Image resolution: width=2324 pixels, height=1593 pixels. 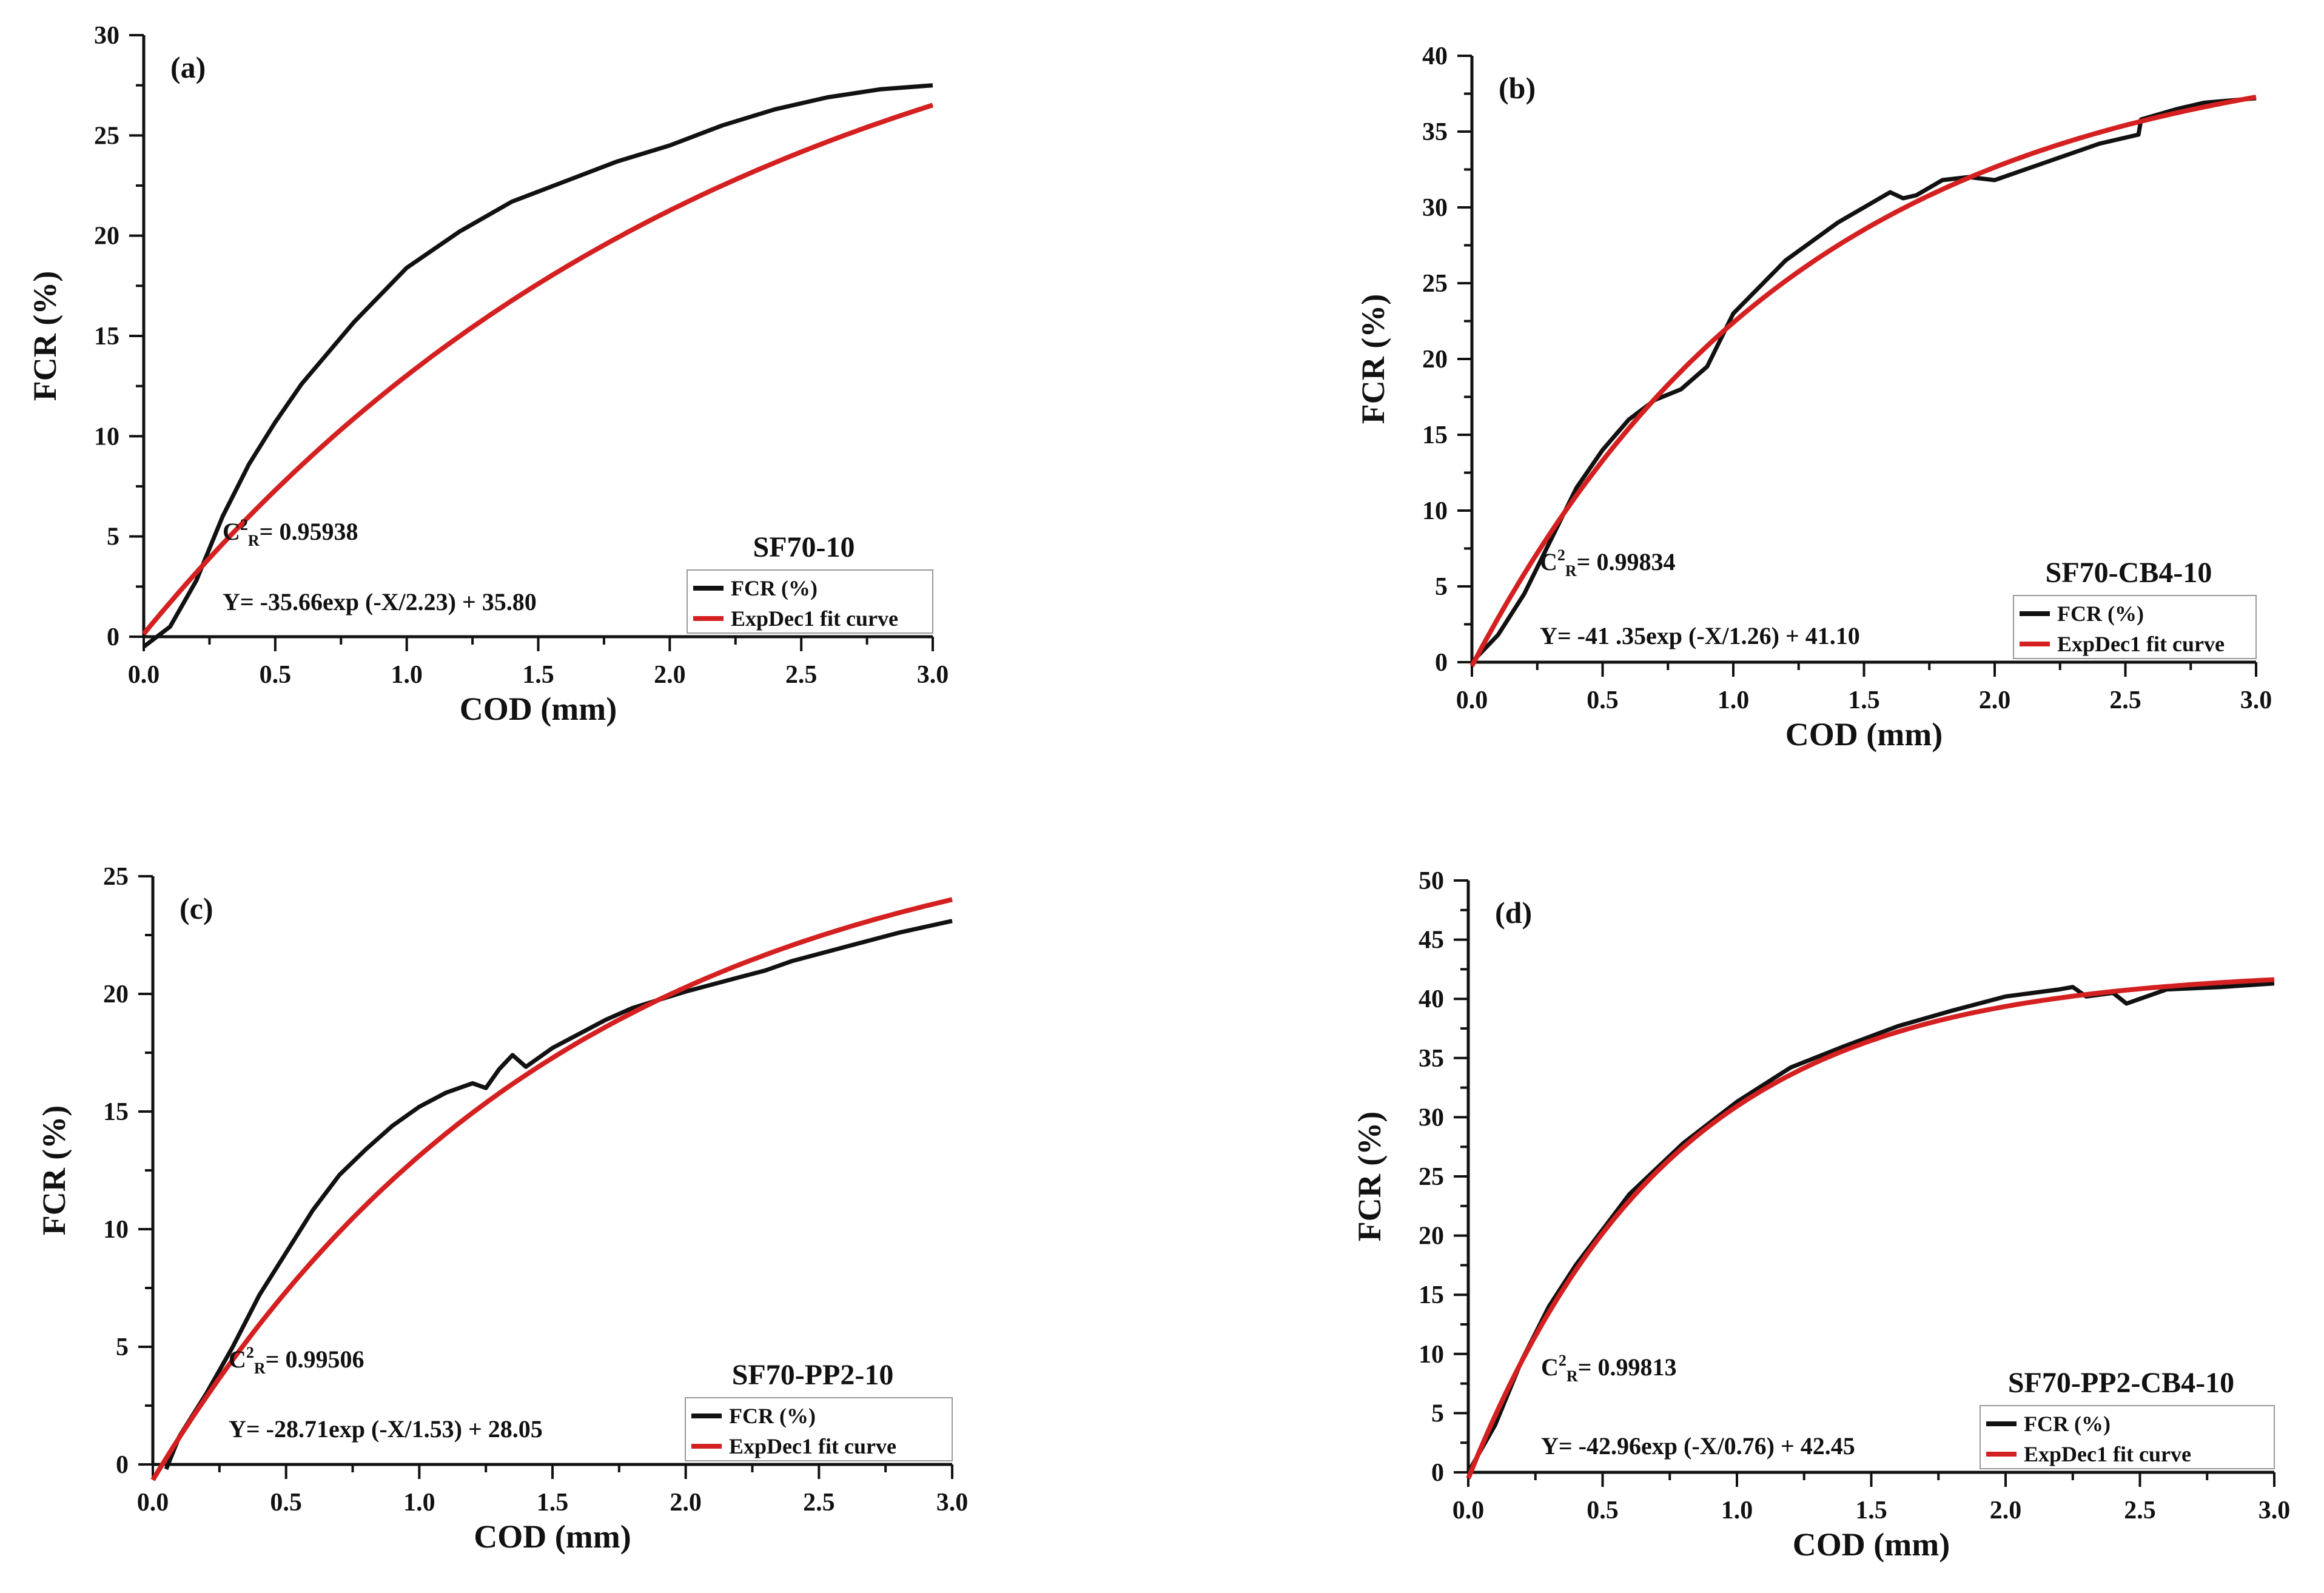 I want to click on annotation-r2-value: = 0.95938, so click(x=309, y=531).